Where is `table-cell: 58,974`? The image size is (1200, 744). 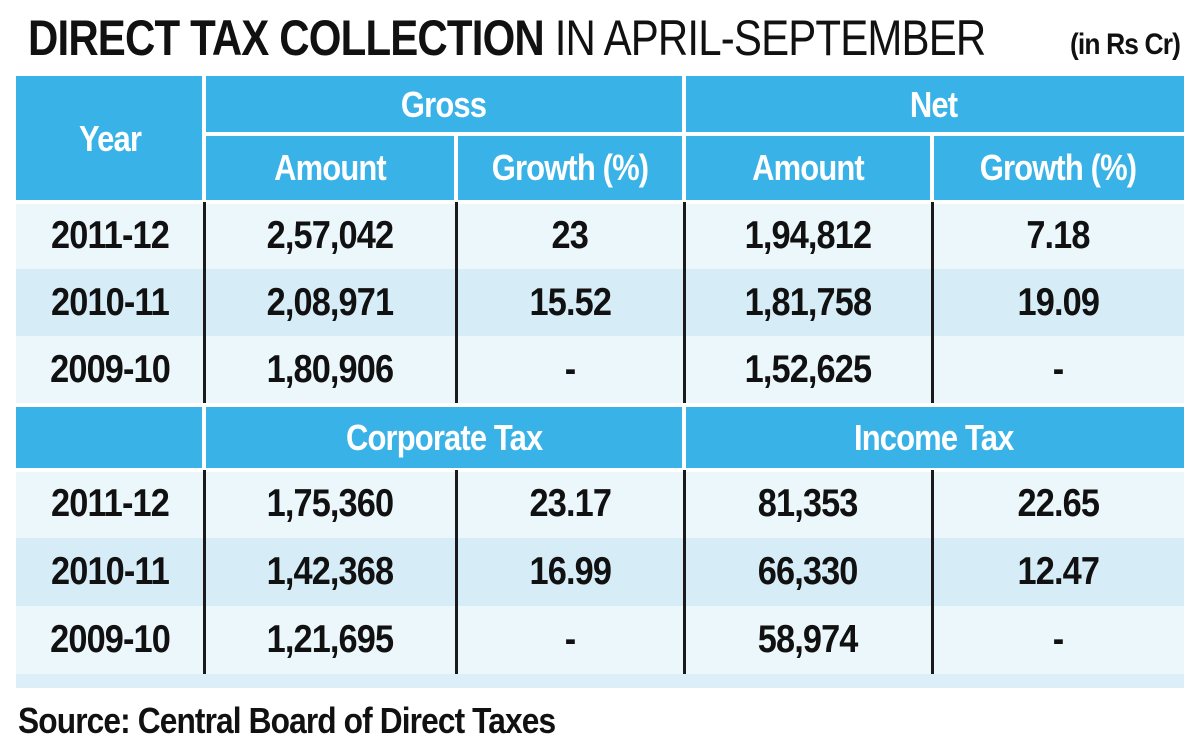 table-cell: 58,974 is located at coordinates (808, 640).